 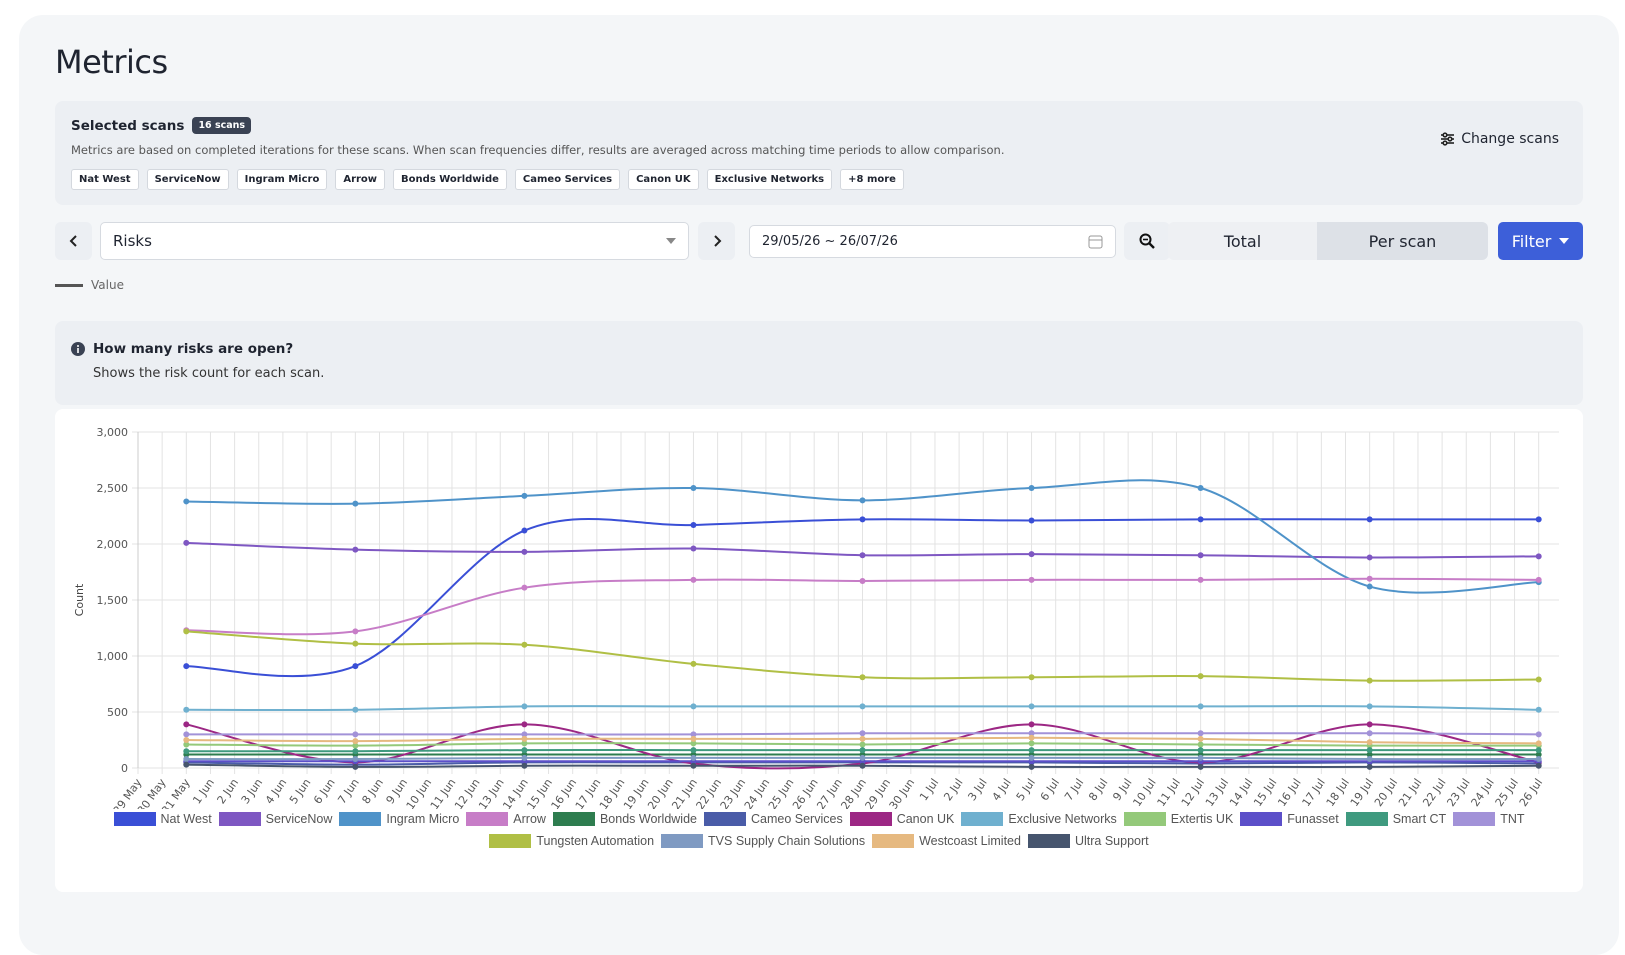 What do you see at coordinates (970, 841) in the screenshot?
I see `legend-label: Westcoast Limited` at bounding box center [970, 841].